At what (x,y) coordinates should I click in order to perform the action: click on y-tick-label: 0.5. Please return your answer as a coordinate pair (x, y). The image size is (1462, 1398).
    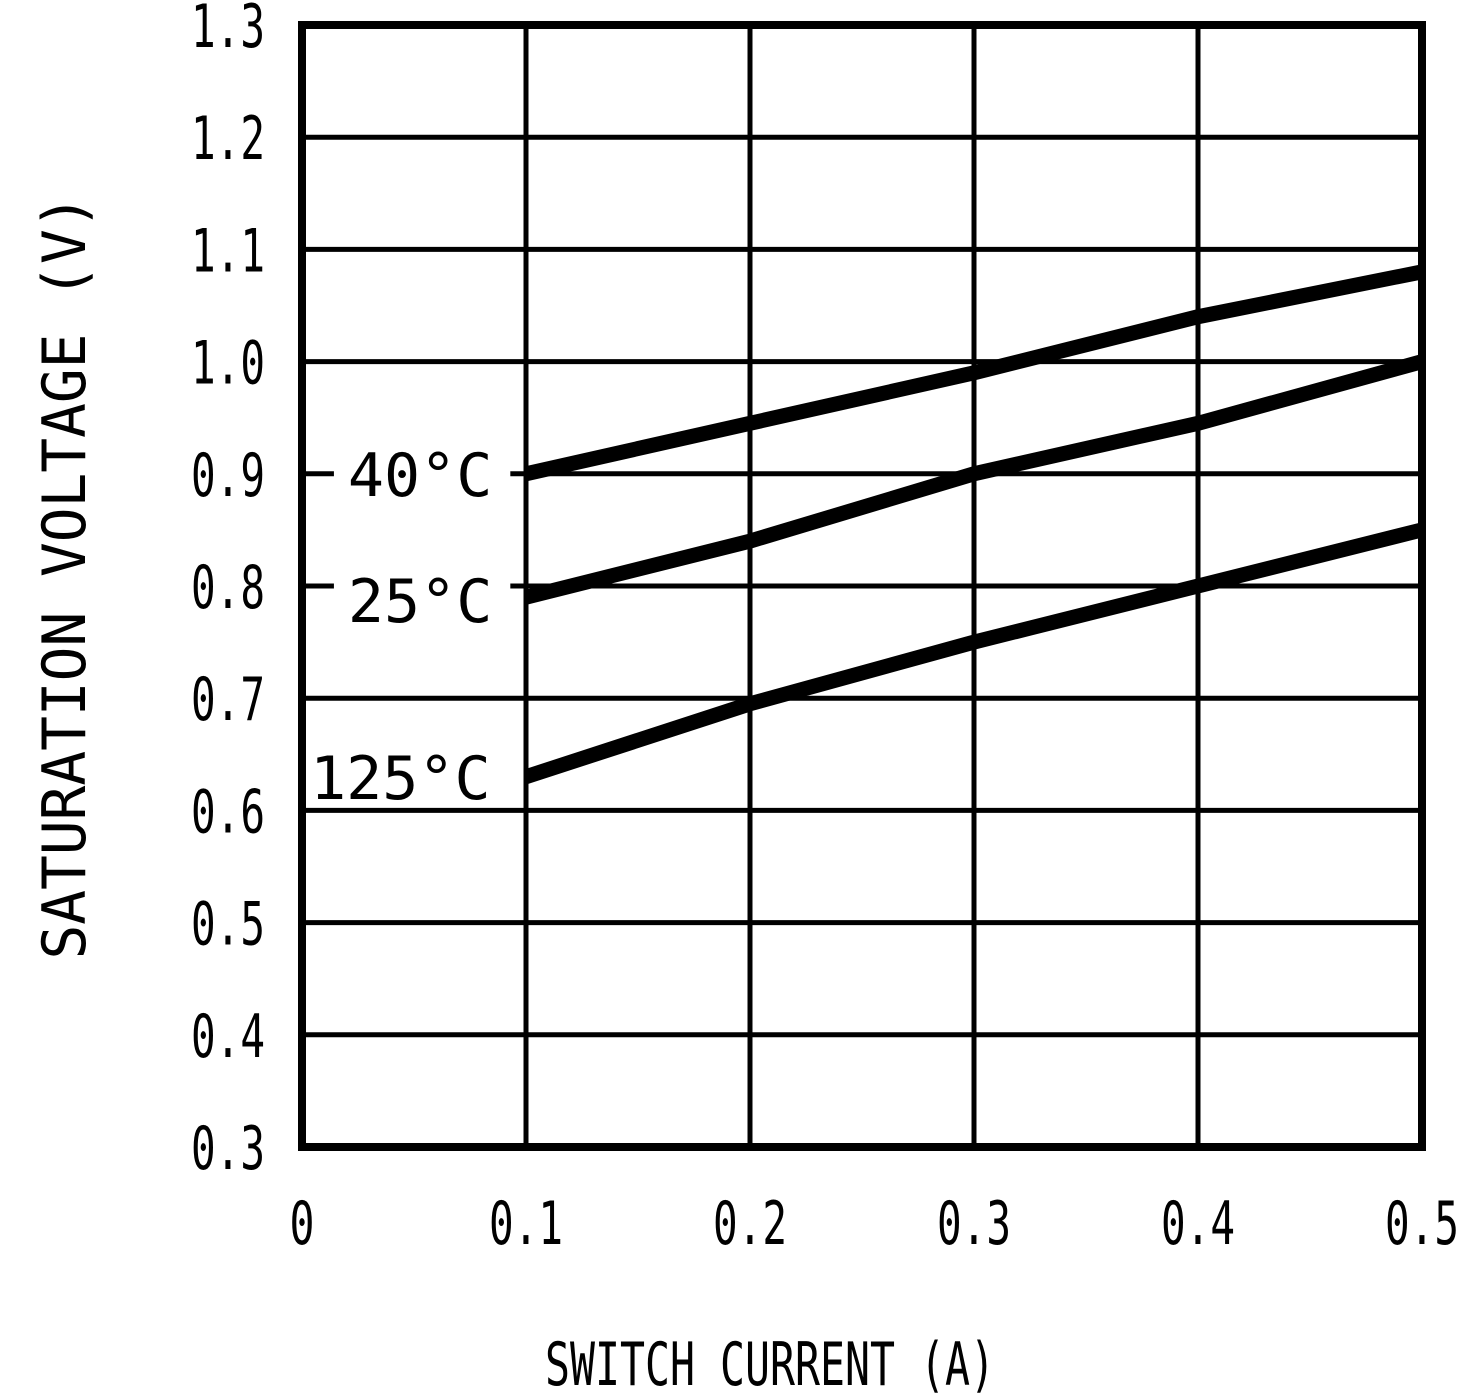
    Looking at the image, I should click on (228, 925).